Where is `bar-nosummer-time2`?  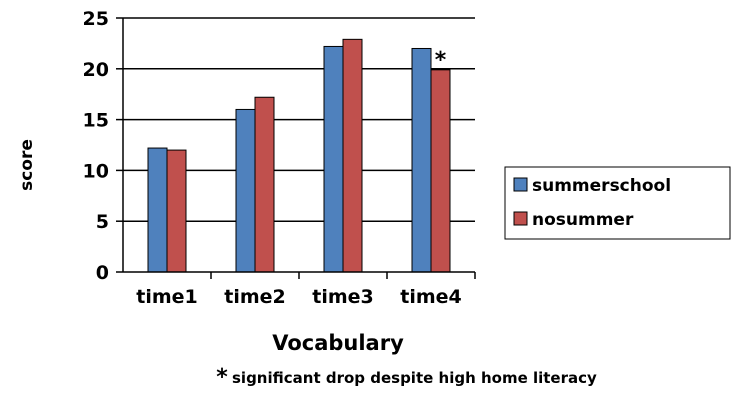
bar-nosummer-time2 is located at coordinates (264, 184).